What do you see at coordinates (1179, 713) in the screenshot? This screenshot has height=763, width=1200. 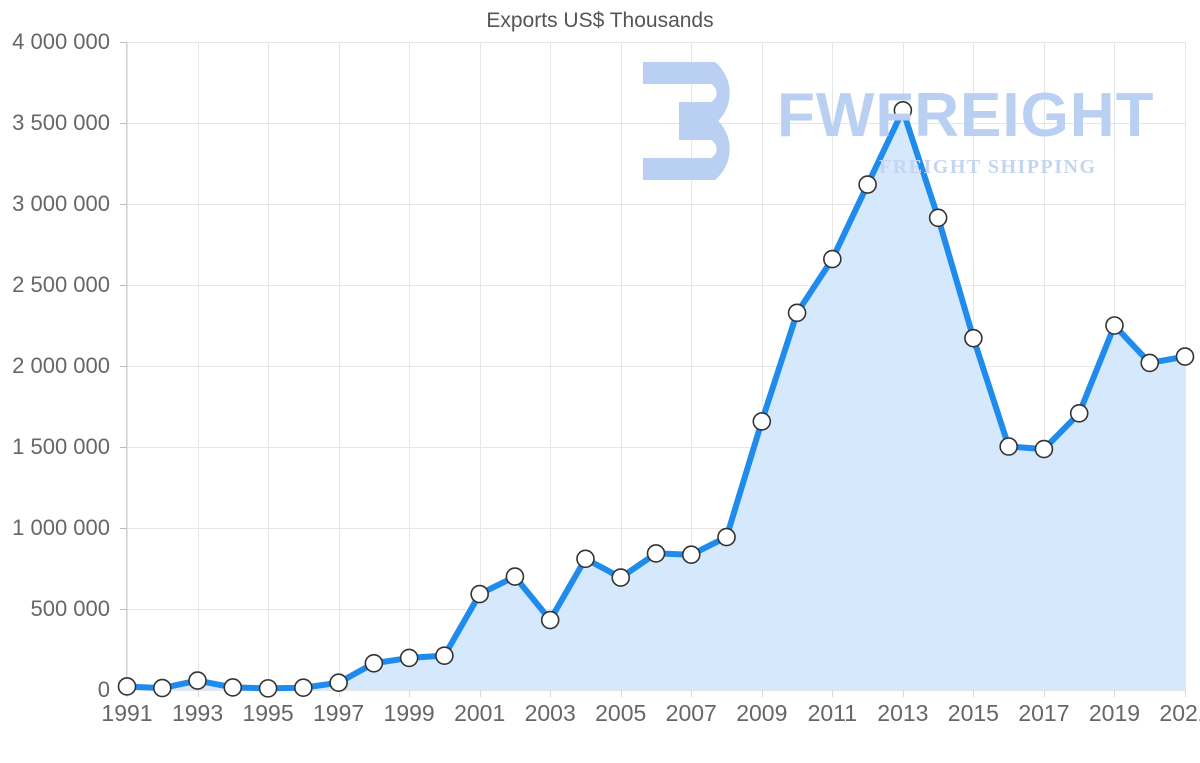 I see `x-axis-tick-label: 2021` at bounding box center [1179, 713].